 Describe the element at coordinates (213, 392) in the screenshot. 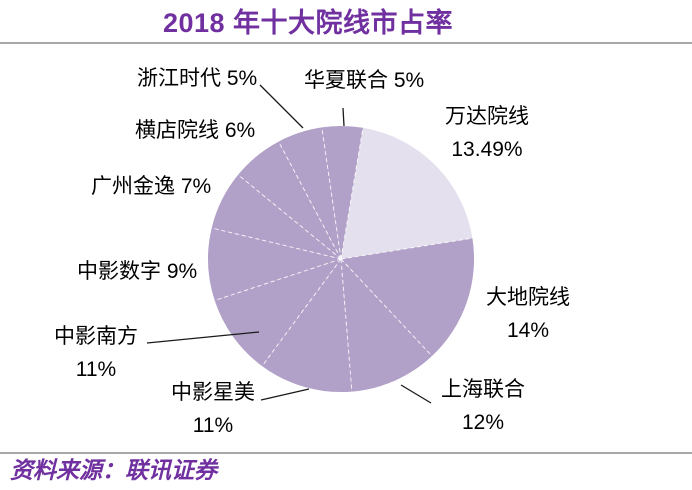

I see `pie-label-line: 中影星美` at that location.